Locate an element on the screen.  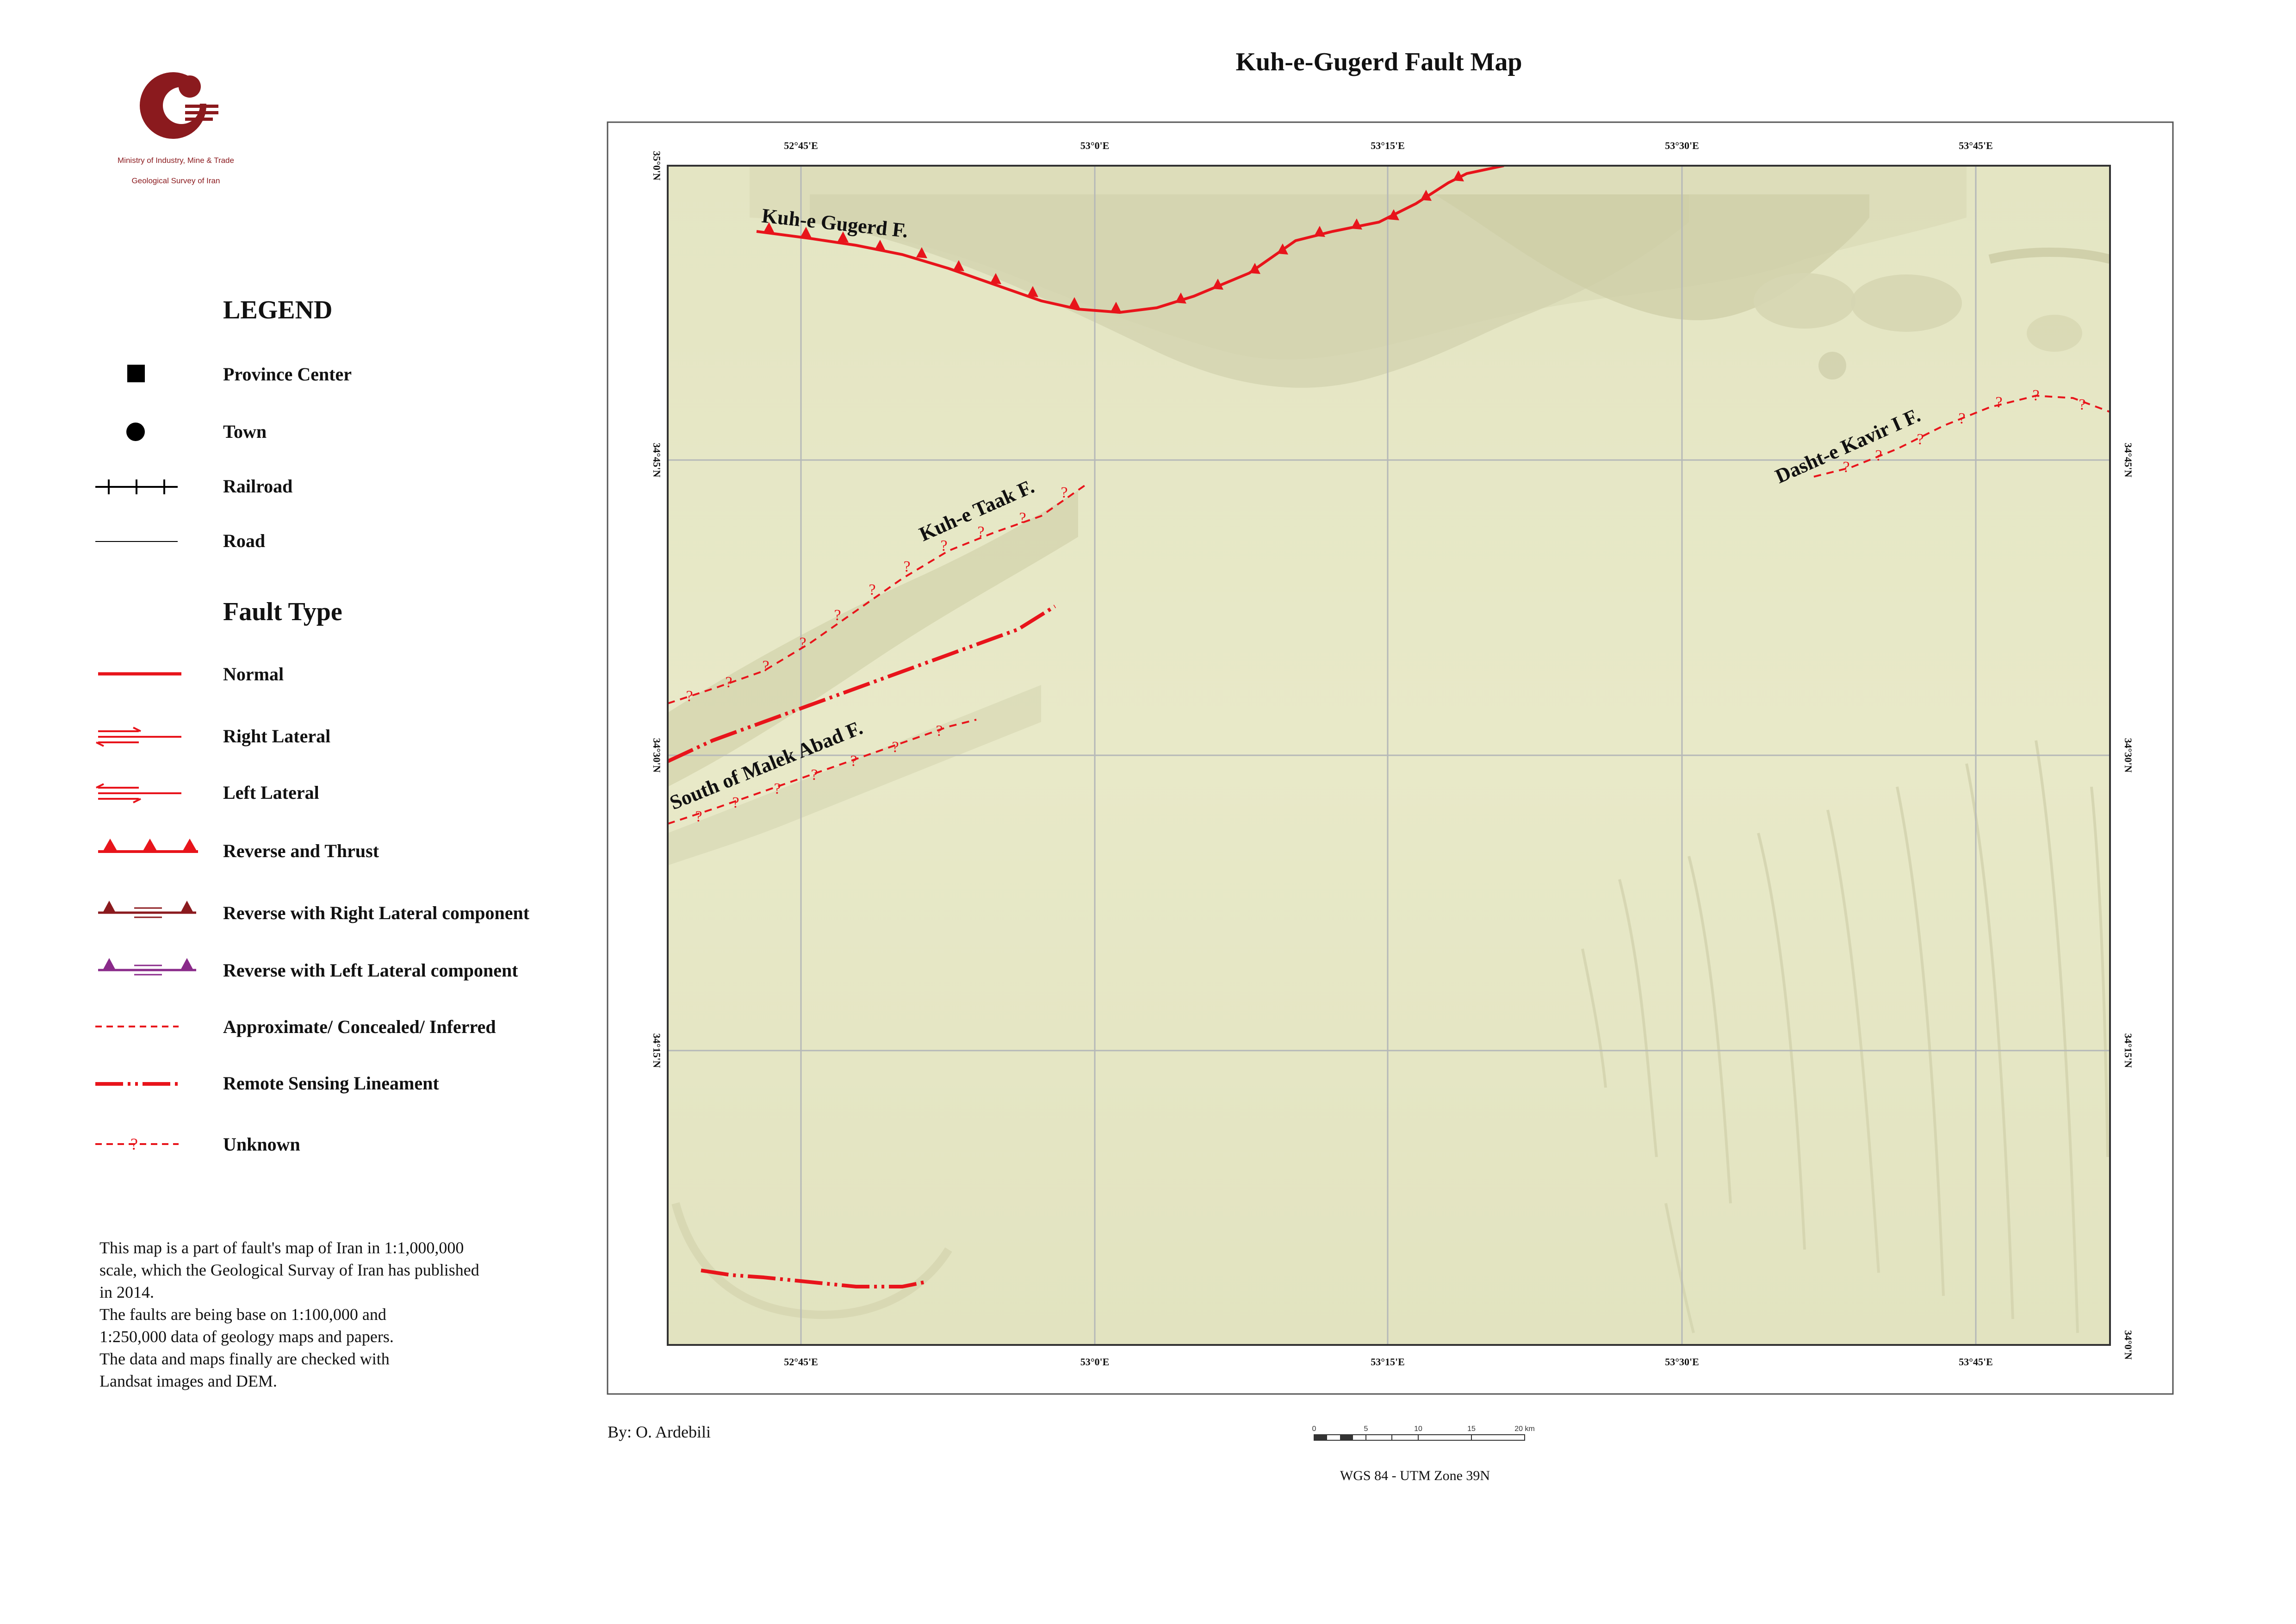
legend-label-province-center: Province Center is located at coordinates (288, 374).